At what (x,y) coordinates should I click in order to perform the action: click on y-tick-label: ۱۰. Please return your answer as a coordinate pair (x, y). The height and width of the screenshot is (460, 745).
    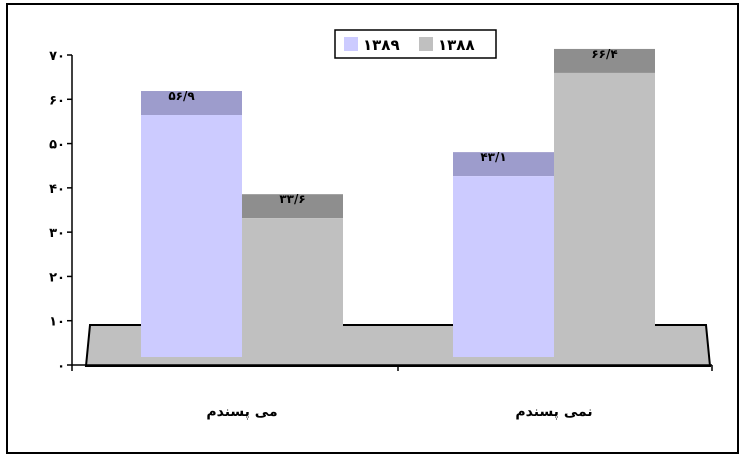
    Looking at the image, I should click on (57, 322).